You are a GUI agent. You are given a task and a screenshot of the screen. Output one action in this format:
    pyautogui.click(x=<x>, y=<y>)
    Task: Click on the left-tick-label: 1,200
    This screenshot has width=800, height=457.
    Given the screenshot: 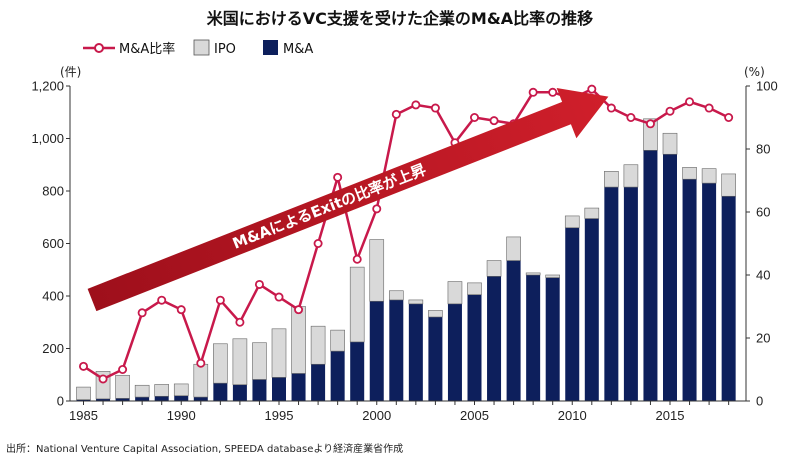 What is the action you would take?
    pyautogui.click(x=47, y=86)
    